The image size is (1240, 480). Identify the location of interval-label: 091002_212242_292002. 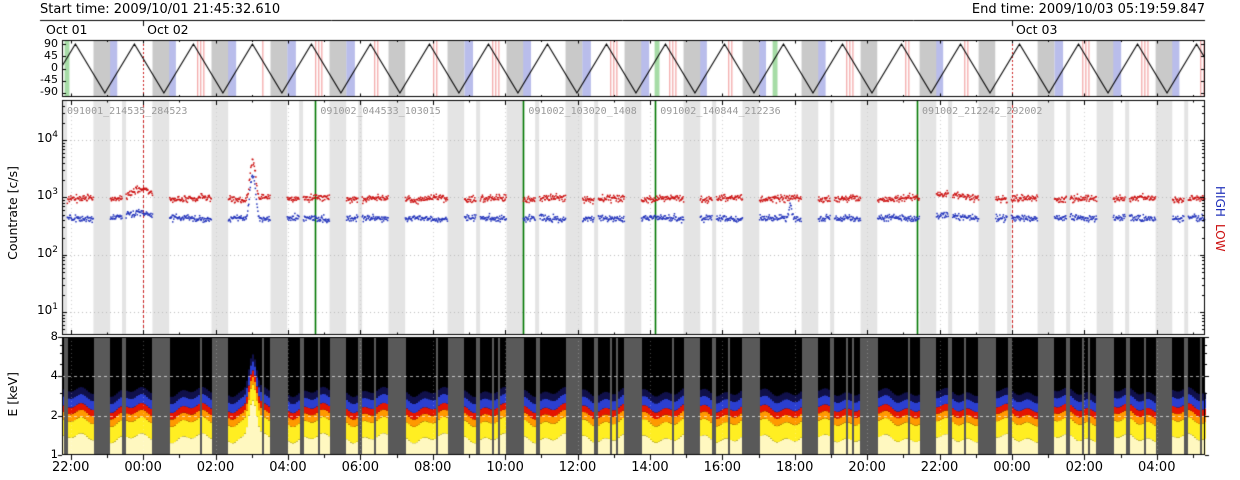
(982, 111).